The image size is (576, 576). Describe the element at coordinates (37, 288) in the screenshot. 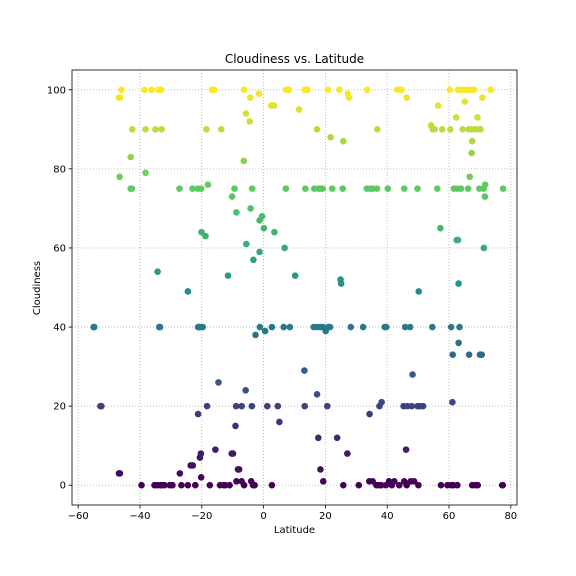

I see `y-axis-label: Cloudiness` at that location.